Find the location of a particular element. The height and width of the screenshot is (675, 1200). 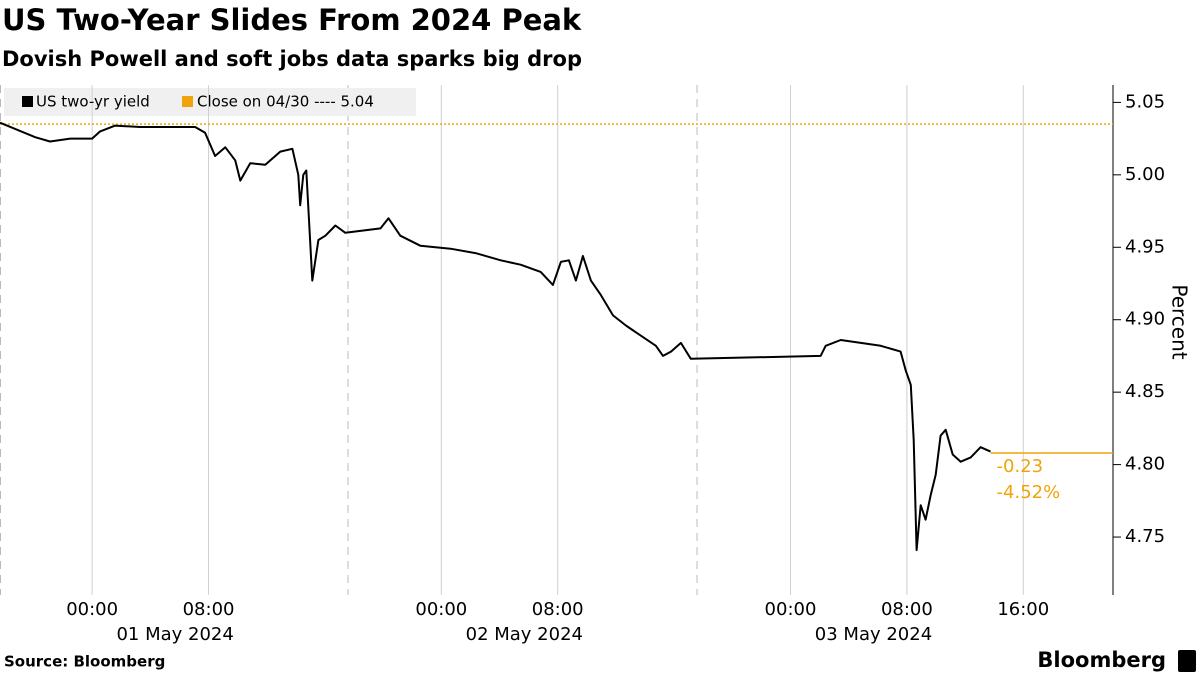

legend-box is located at coordinates (210, 102).